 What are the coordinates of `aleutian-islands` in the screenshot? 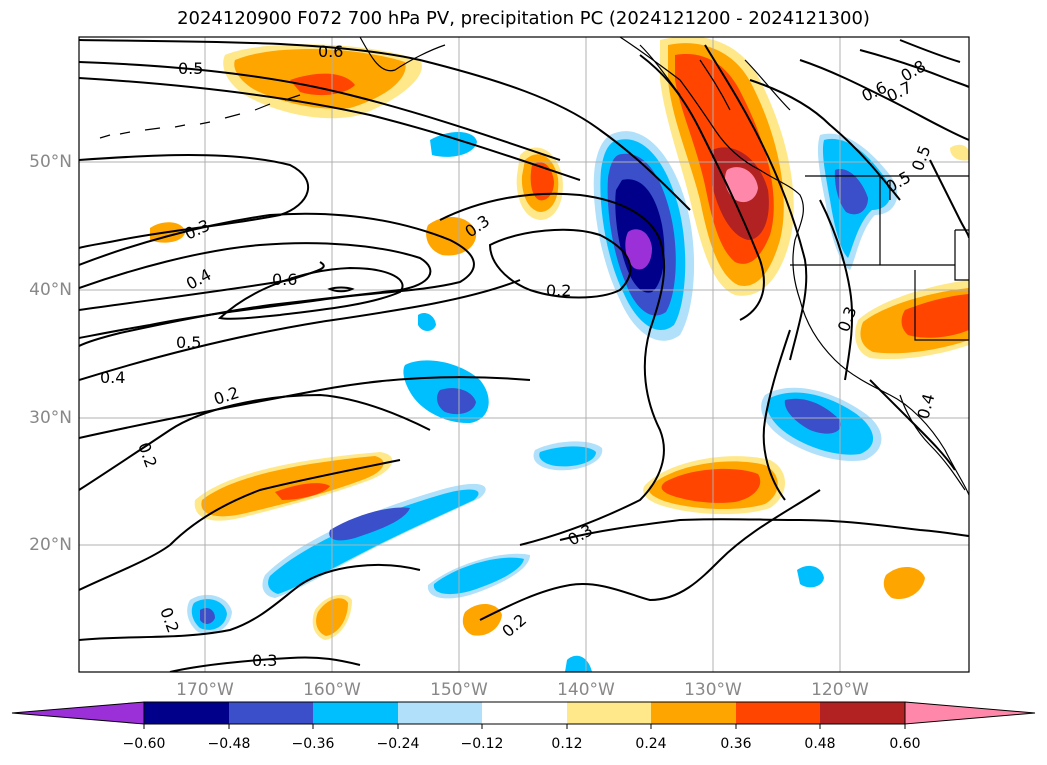 It's located at (200, 116).